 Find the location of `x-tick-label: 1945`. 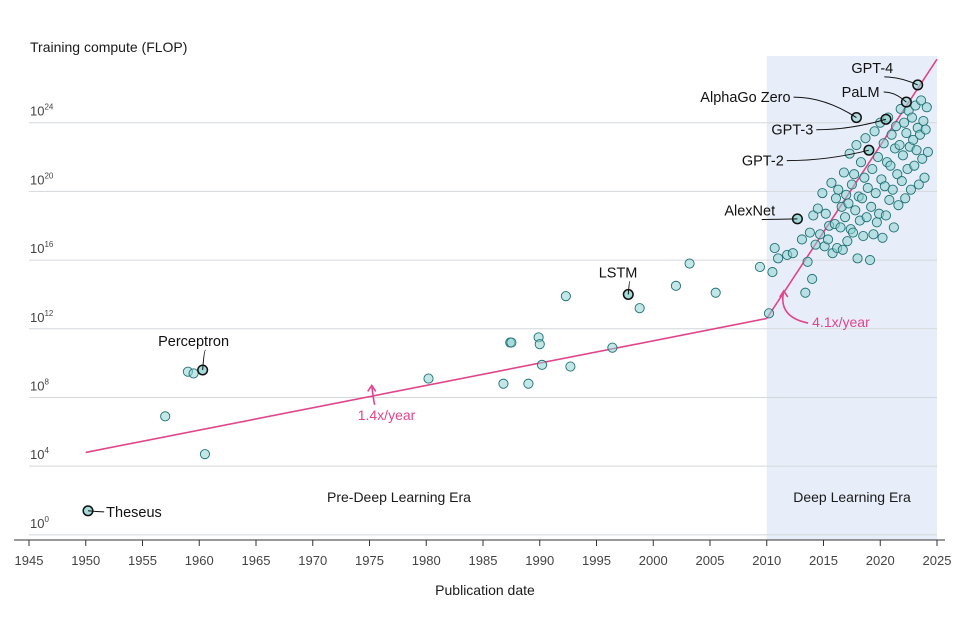

x-tick-label: 1945 is located at coordinates (29, 560).